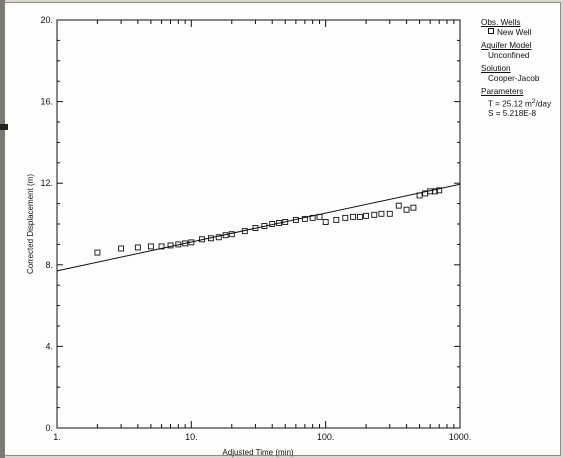 This screenshot has width=563, height=458. What do you see at coordinates (496, 68) in the screenshot?
I see `legend-solution-heading: Solution` at bounding box center [496, 68].